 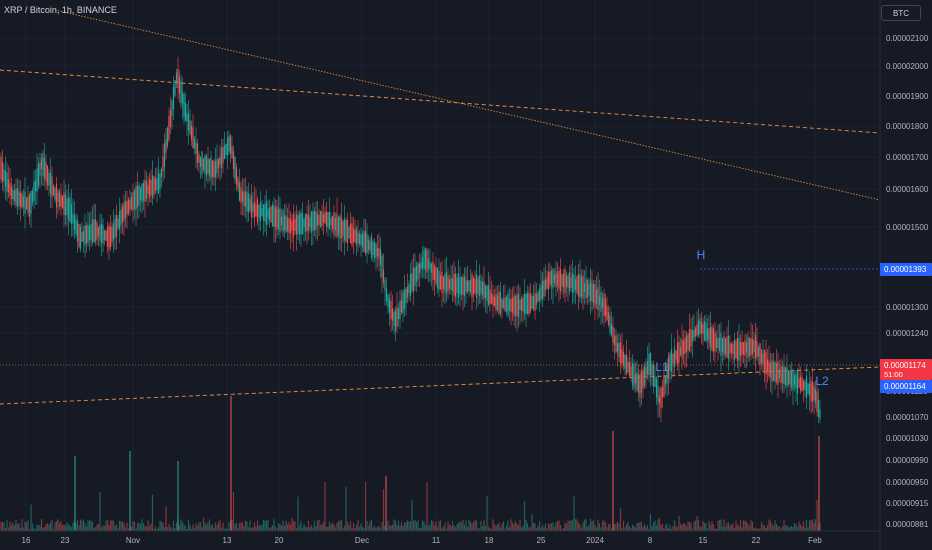 I want to click on price-tick-label: 0.00000915, so click(x=907, y=503).